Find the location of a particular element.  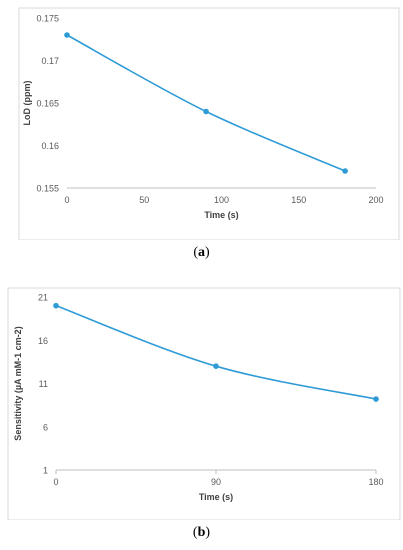

x-tick-label: 90 is located at coordinates (216, 482).